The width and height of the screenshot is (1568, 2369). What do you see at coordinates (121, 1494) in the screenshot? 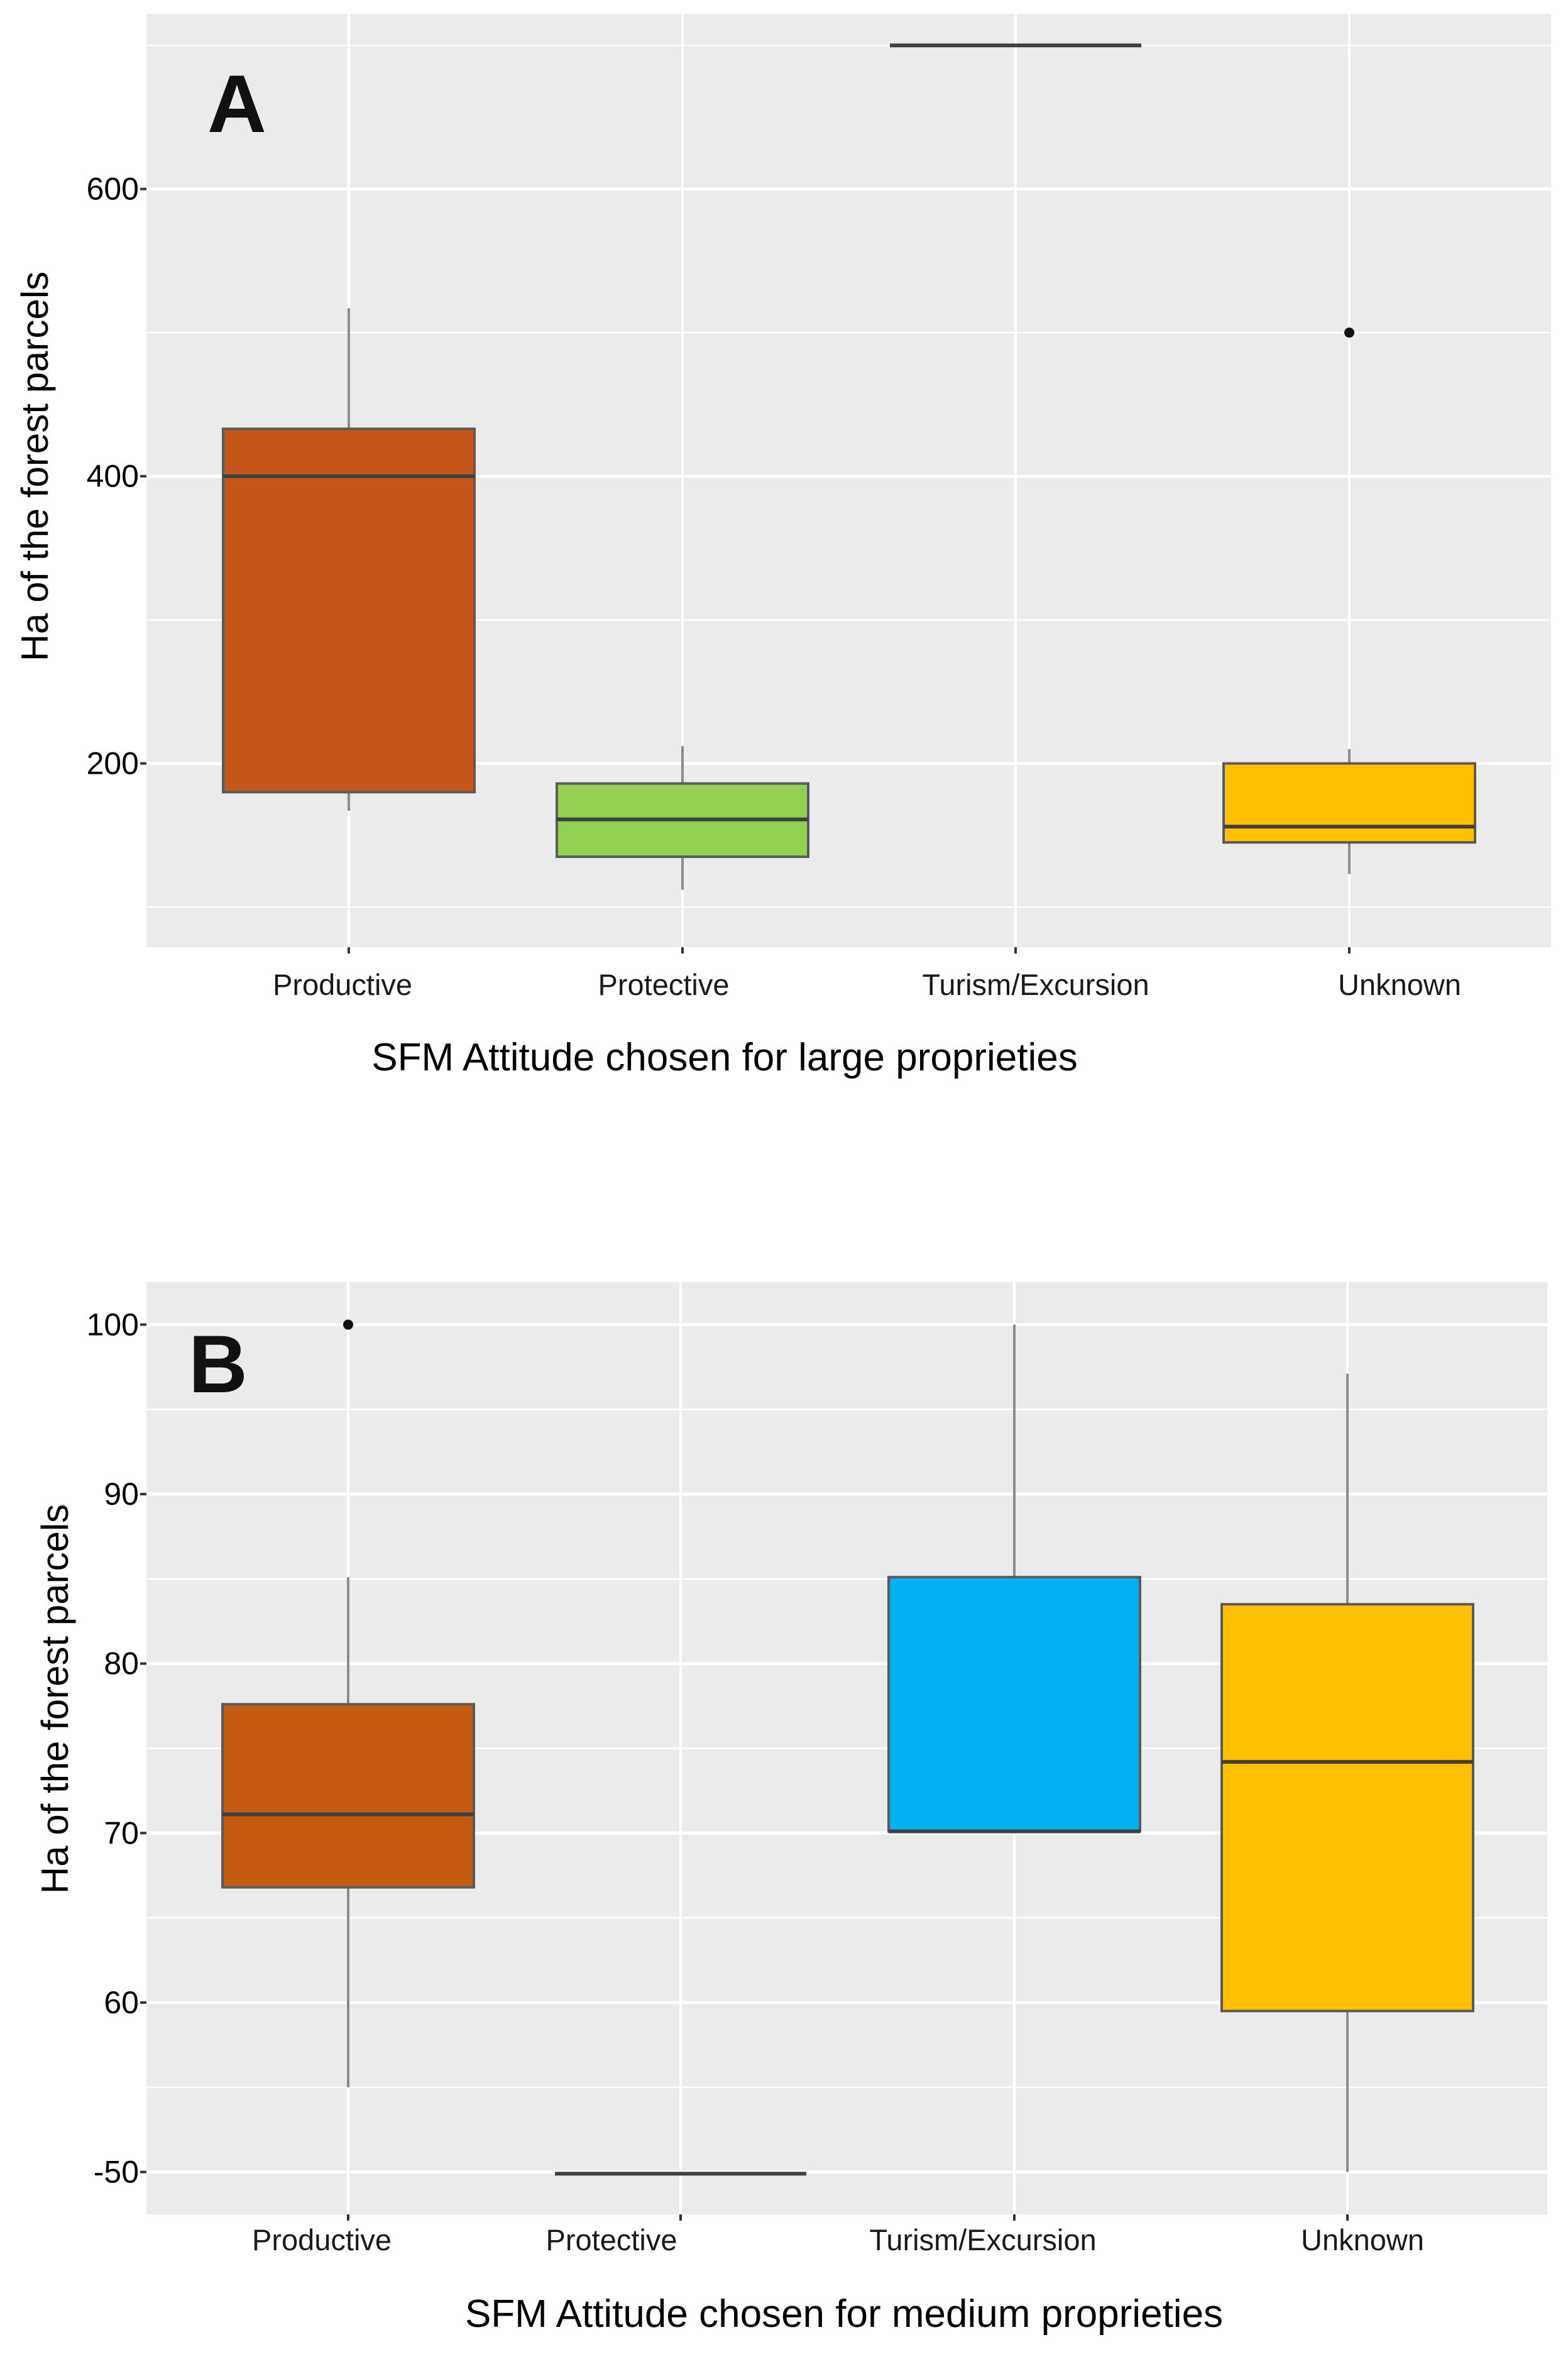
I see `y-tick-label: 90` at bounding box center [121, 1494].